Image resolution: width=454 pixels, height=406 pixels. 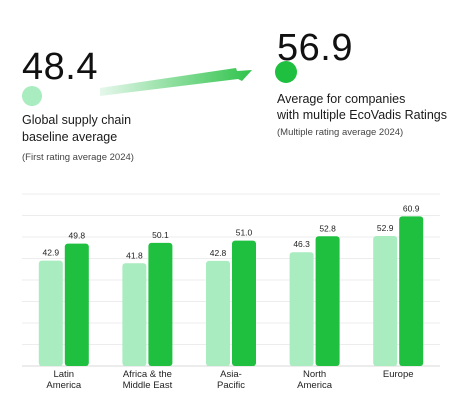 I want to click on value-label: 50.1, so click(x=160, y=235).